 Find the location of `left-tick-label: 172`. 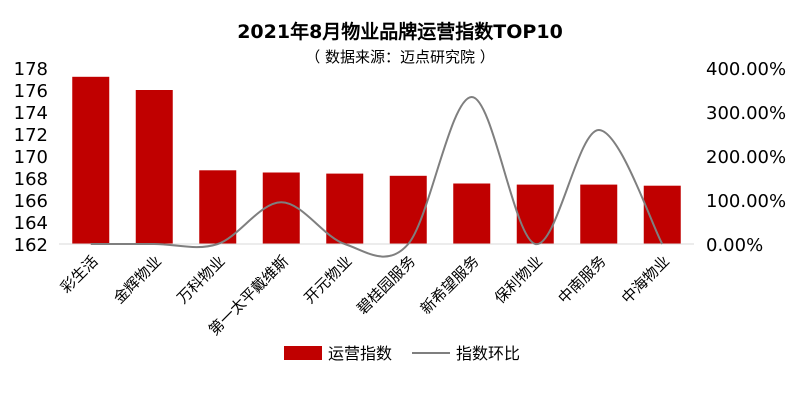

left-tick-label: 172 is located at coordinates (31, 135).